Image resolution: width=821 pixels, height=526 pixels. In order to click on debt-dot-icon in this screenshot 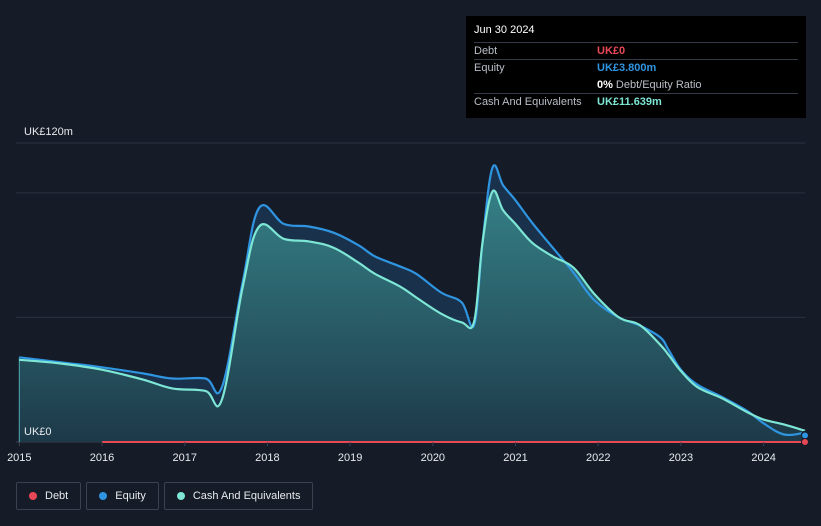, I will do `click(33, 496)`.